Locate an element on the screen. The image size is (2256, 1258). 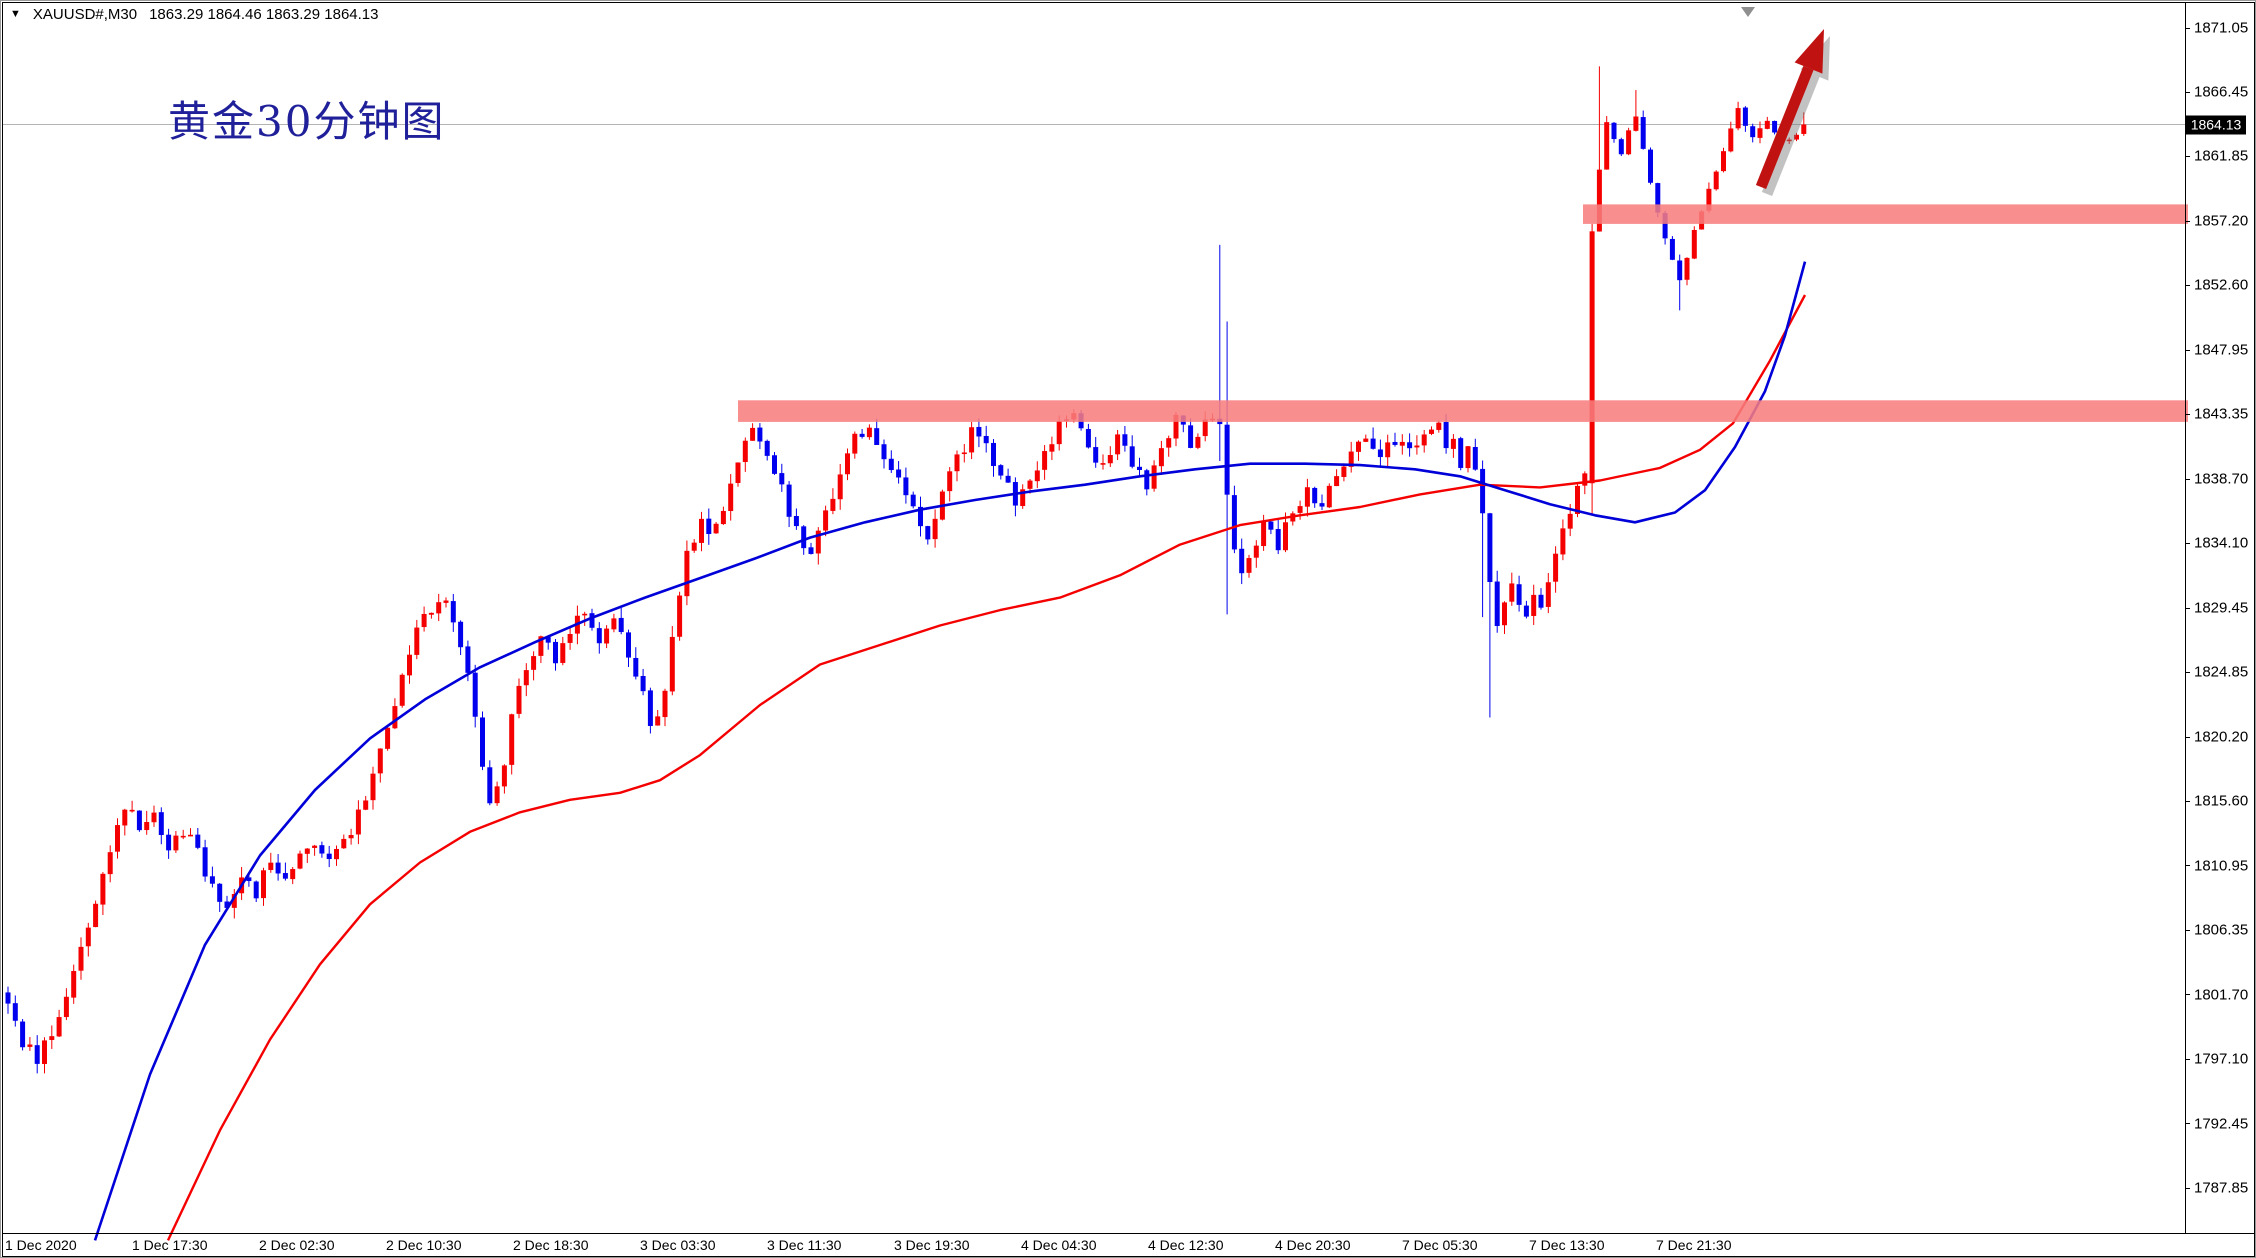
price-axis-label: 1866.45 is located at coordinates (2221, 92).